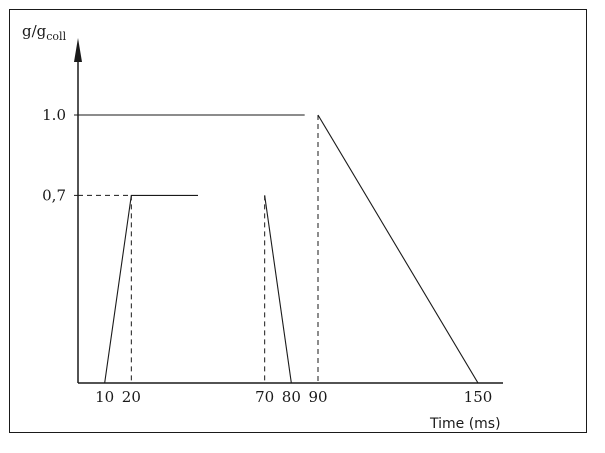 Image resolution: width=605 pixels, height=453 pixels. I want to click on y-tick-label-0,7: 0,7, so click(54, 195).